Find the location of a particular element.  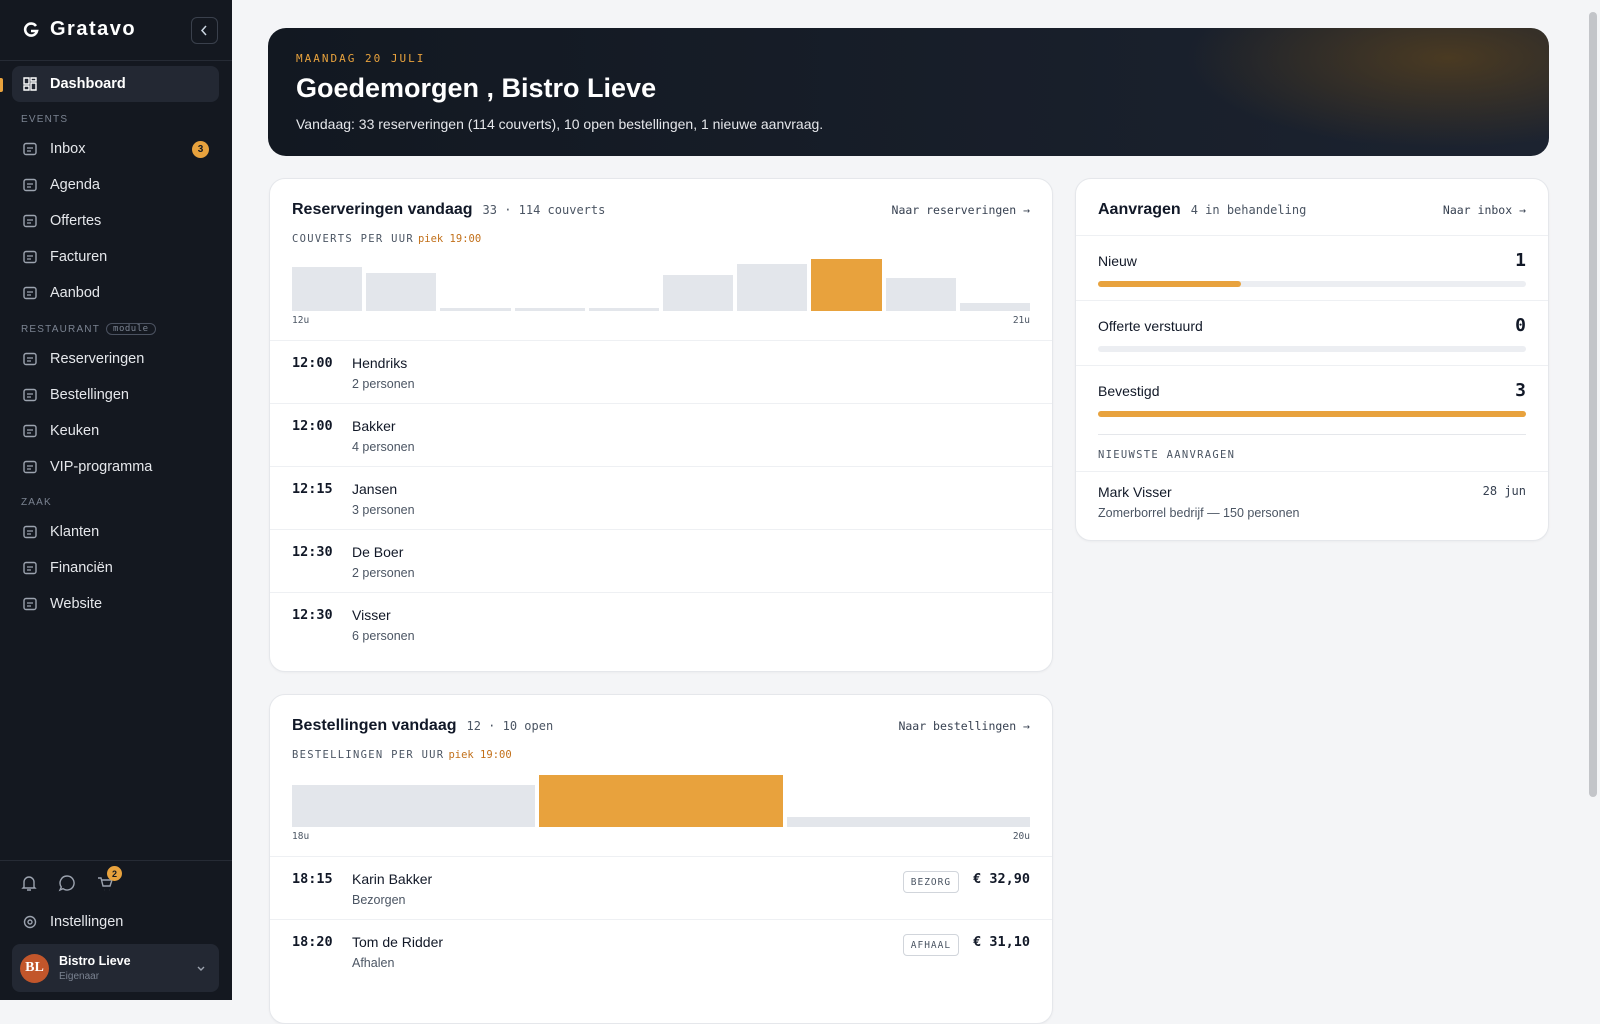

settings-label: Instellingen is located at coordinates (87, 922).